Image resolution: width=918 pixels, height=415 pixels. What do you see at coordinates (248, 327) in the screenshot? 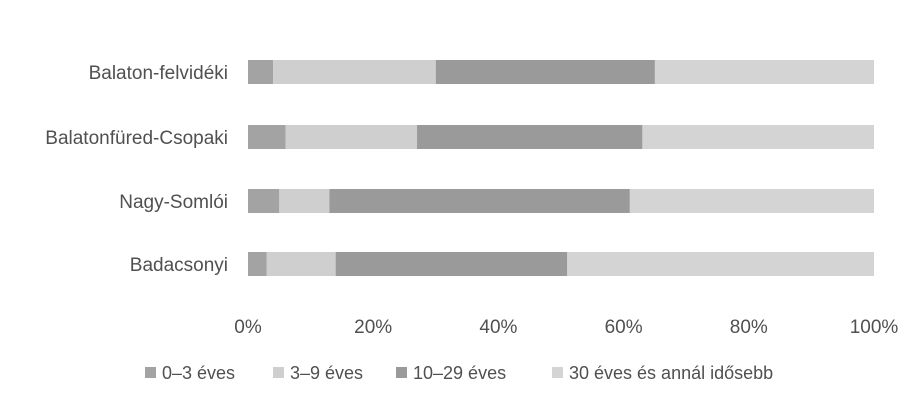
I see `x-tick-label: 0%` at bounding box center [248, 327].